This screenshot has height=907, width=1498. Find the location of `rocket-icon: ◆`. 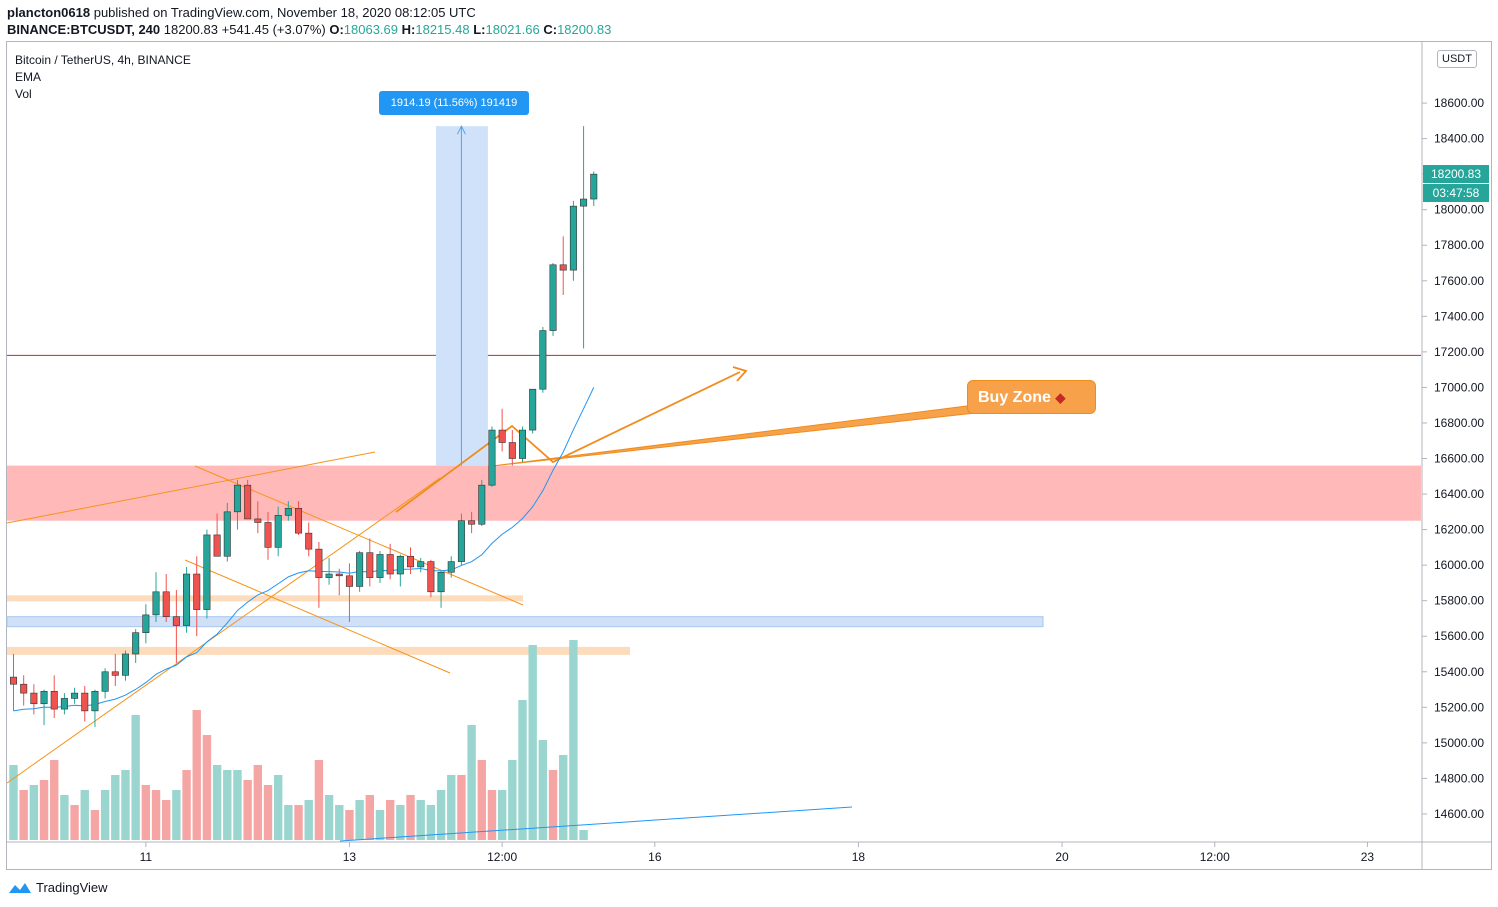

rocket-icon: ◆ is located at coordinates (1060, 397).